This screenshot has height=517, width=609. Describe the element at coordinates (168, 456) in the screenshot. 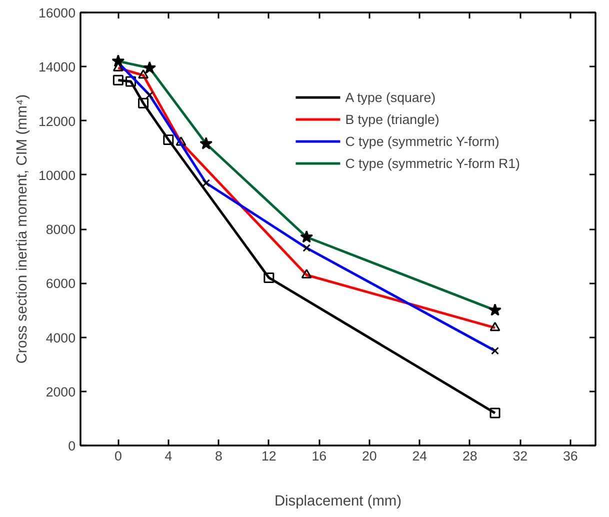

I see `x-tick-label: 4` at that location.